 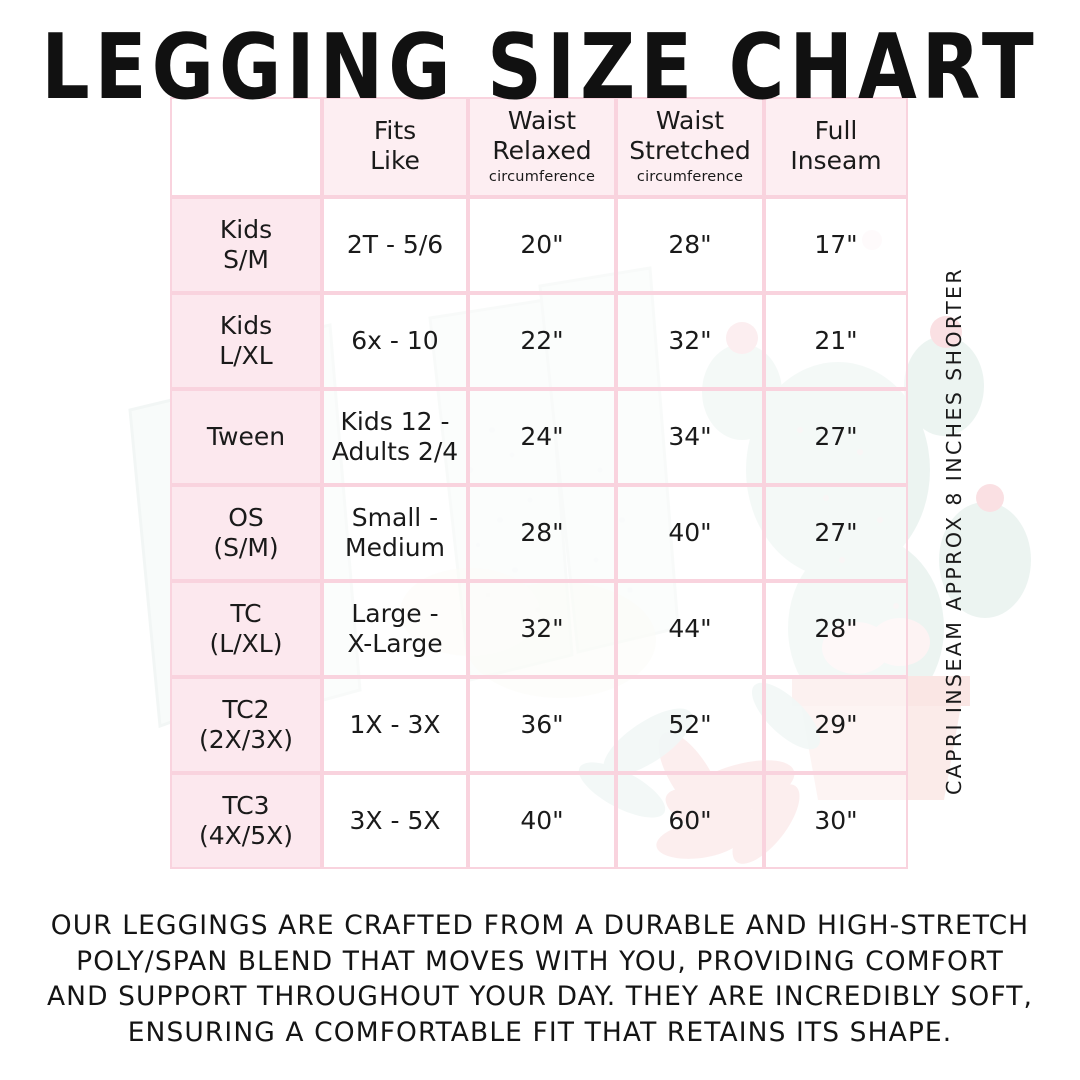 What do you see at coordinates (836, 130) in the screenshot?
I see `header-line1: Full` at bounding box center [836, 130].